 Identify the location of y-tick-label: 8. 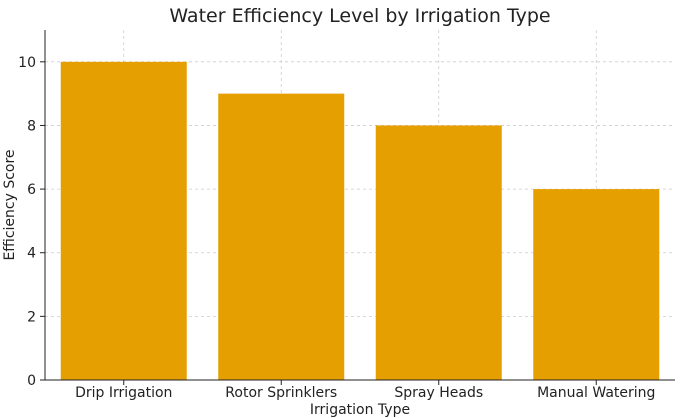
(31, 126).